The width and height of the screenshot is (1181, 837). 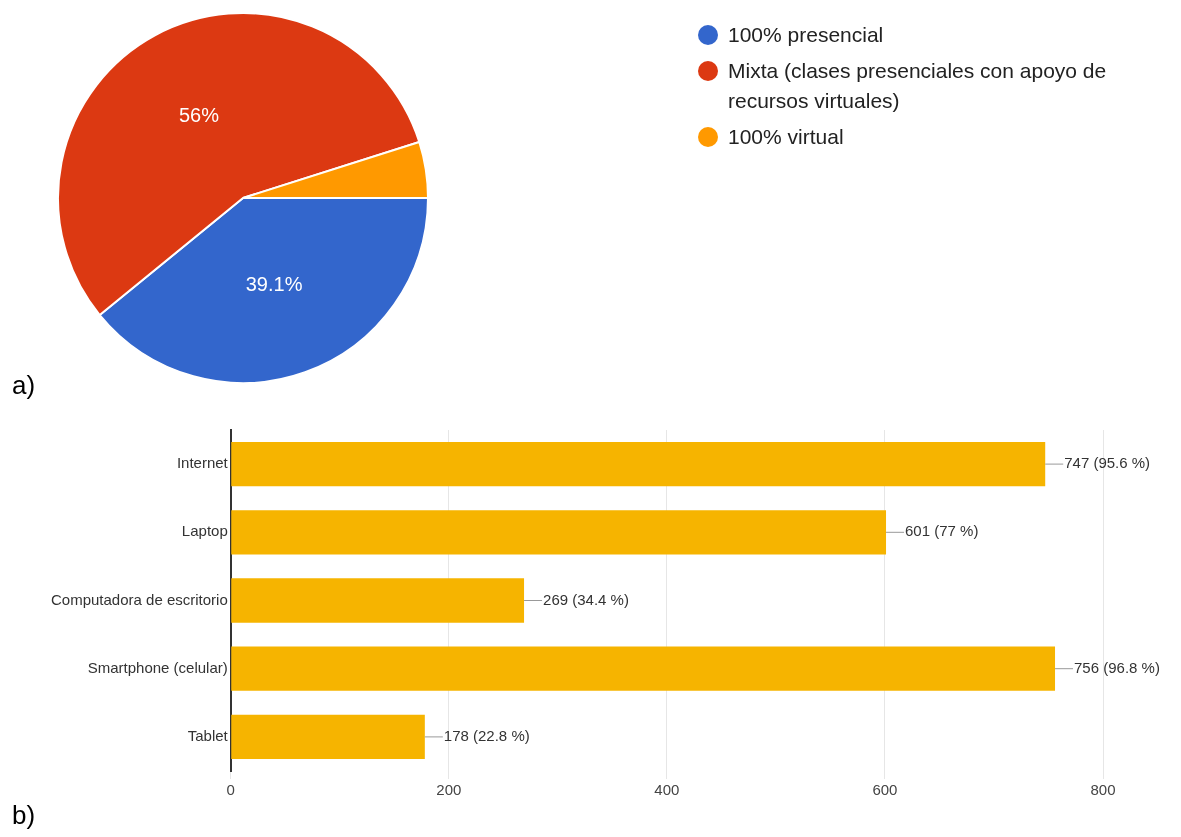 I want to click on data-label: 56%, so click(x=199, y=115).